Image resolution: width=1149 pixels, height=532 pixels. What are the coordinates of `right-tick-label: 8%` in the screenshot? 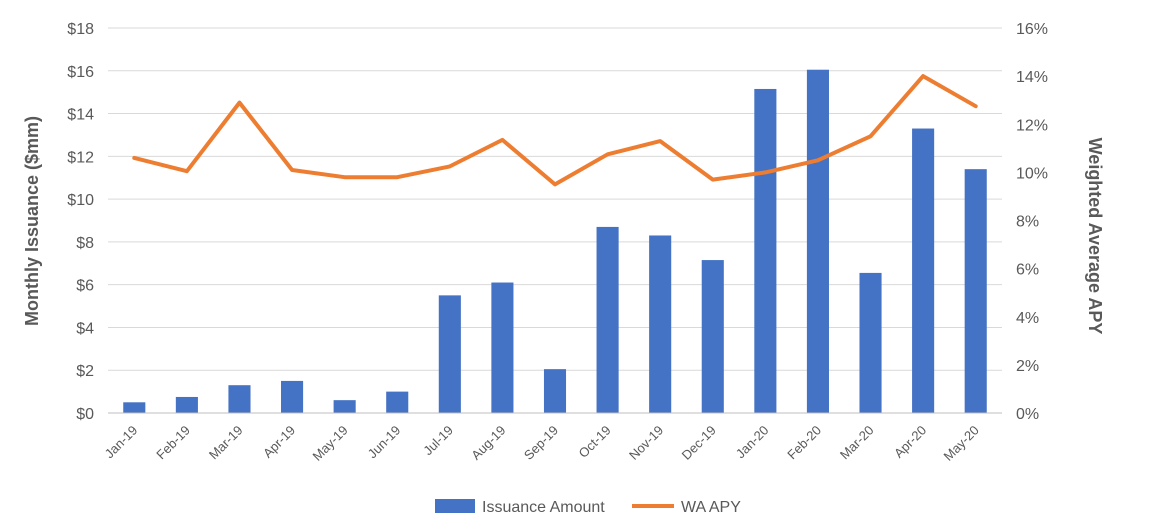 It's located at (1027, 222).